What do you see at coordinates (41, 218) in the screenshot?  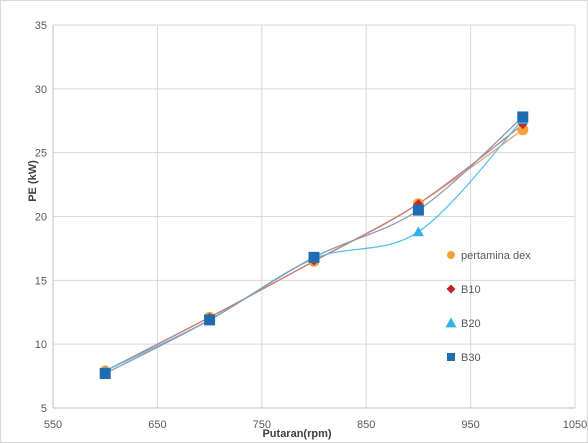 I see `y-tick-label: 20` at bounding box center [41, 218].